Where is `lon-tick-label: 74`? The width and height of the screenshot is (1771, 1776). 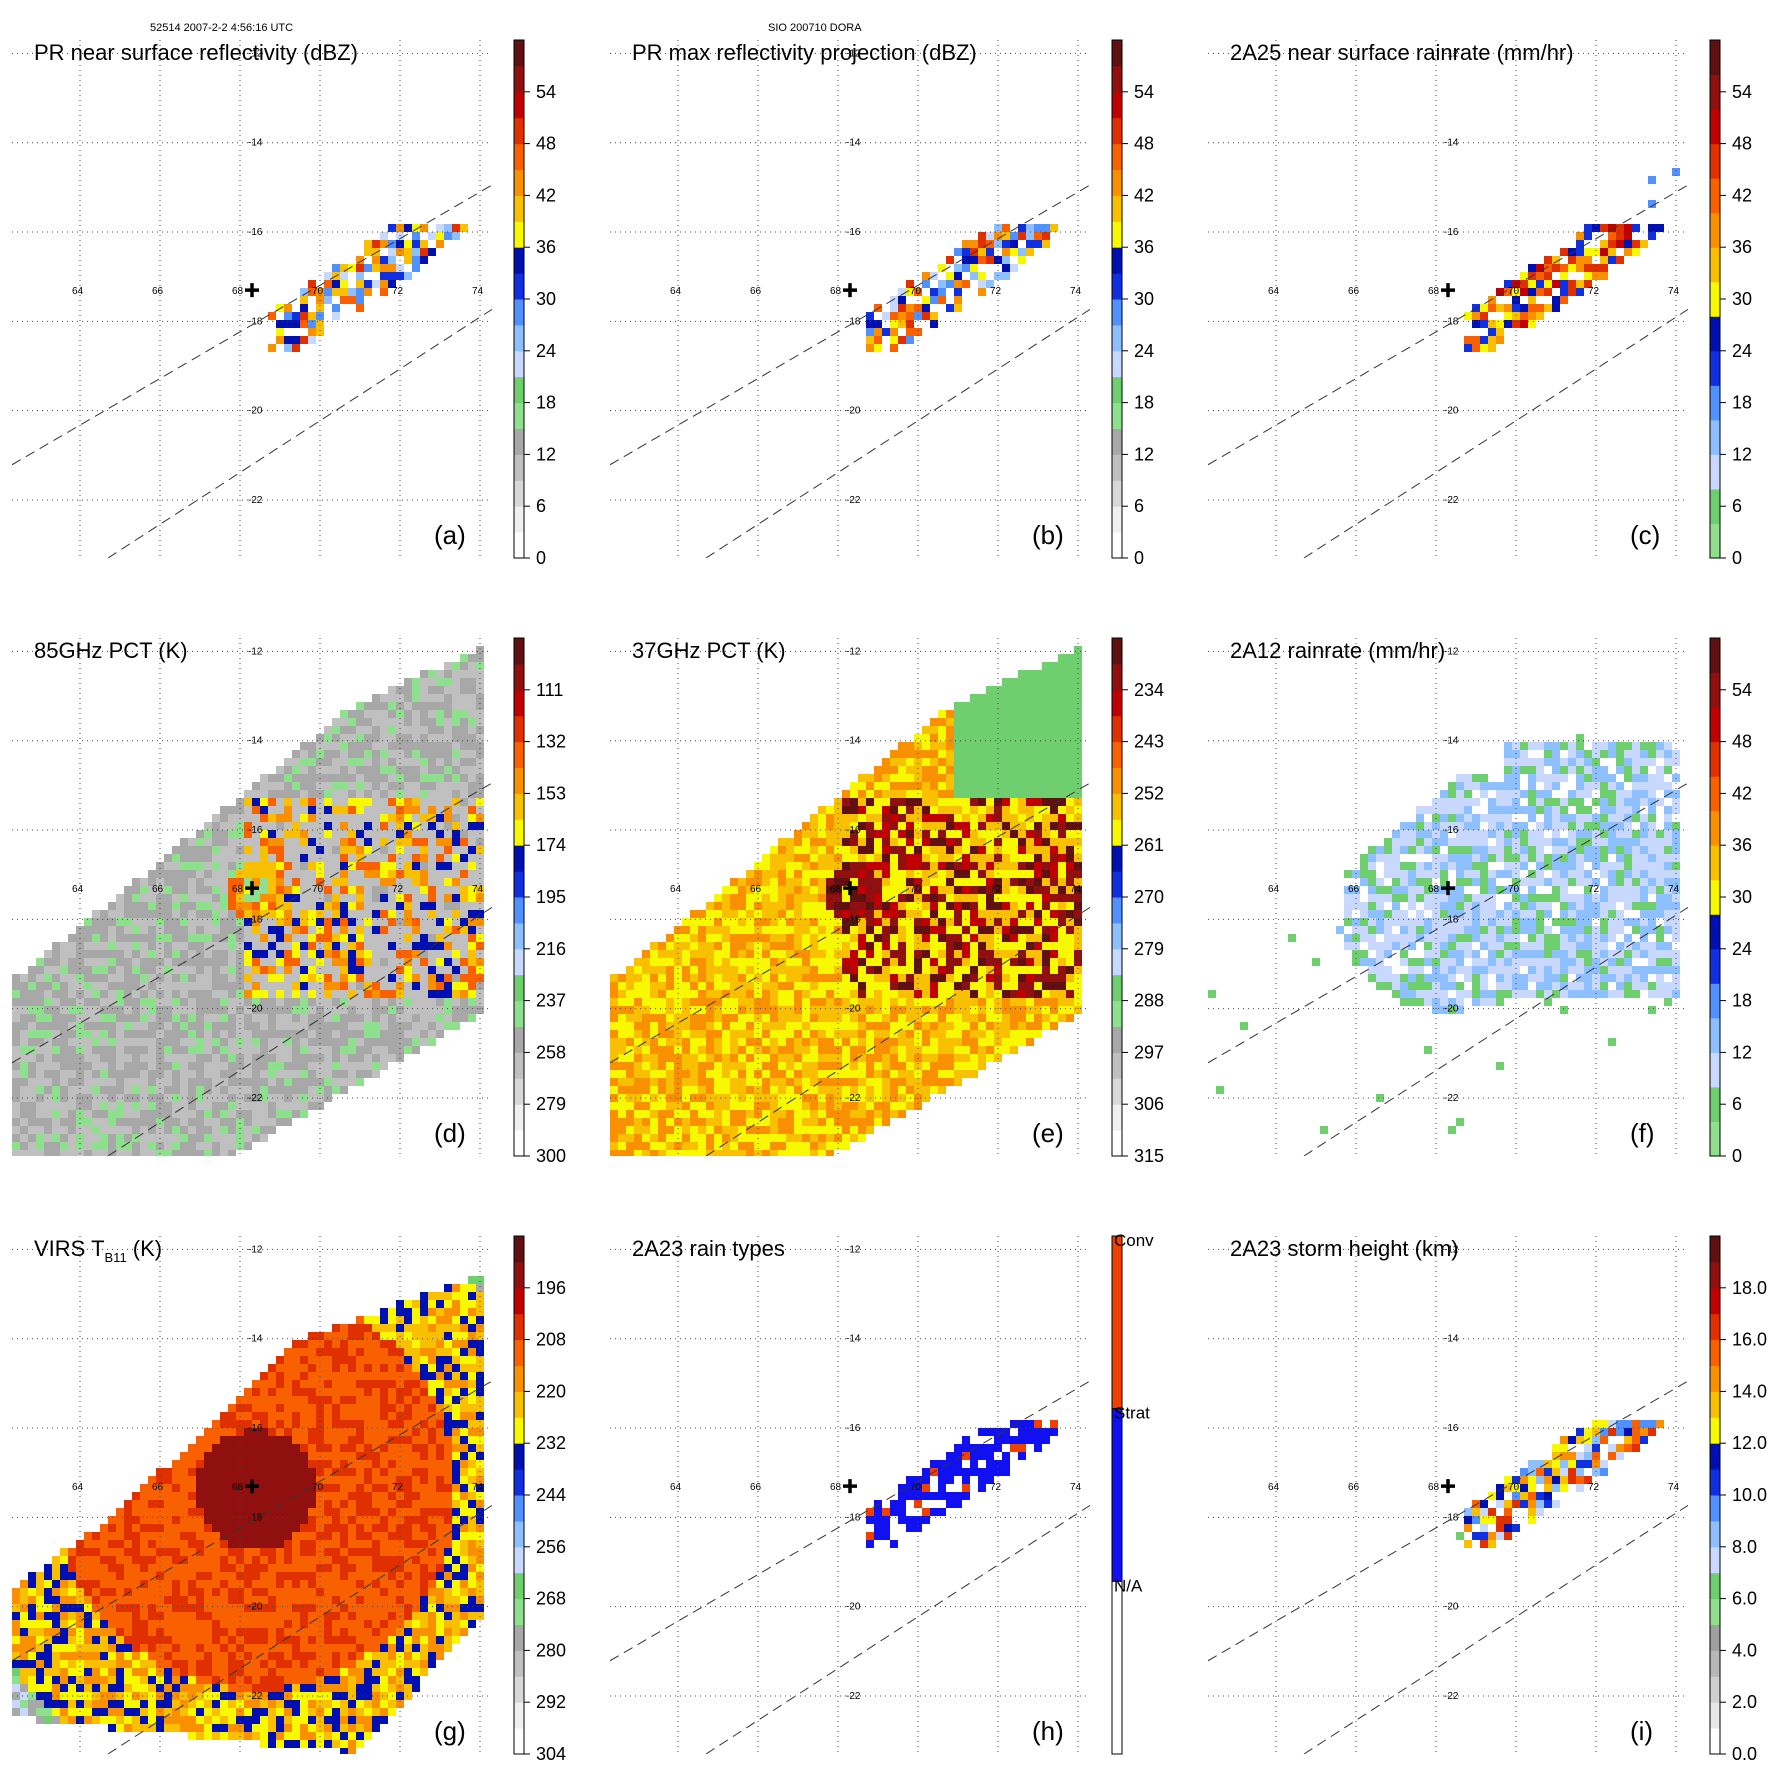 lon-tick-label: 74 is located at coordinates (478, 291).